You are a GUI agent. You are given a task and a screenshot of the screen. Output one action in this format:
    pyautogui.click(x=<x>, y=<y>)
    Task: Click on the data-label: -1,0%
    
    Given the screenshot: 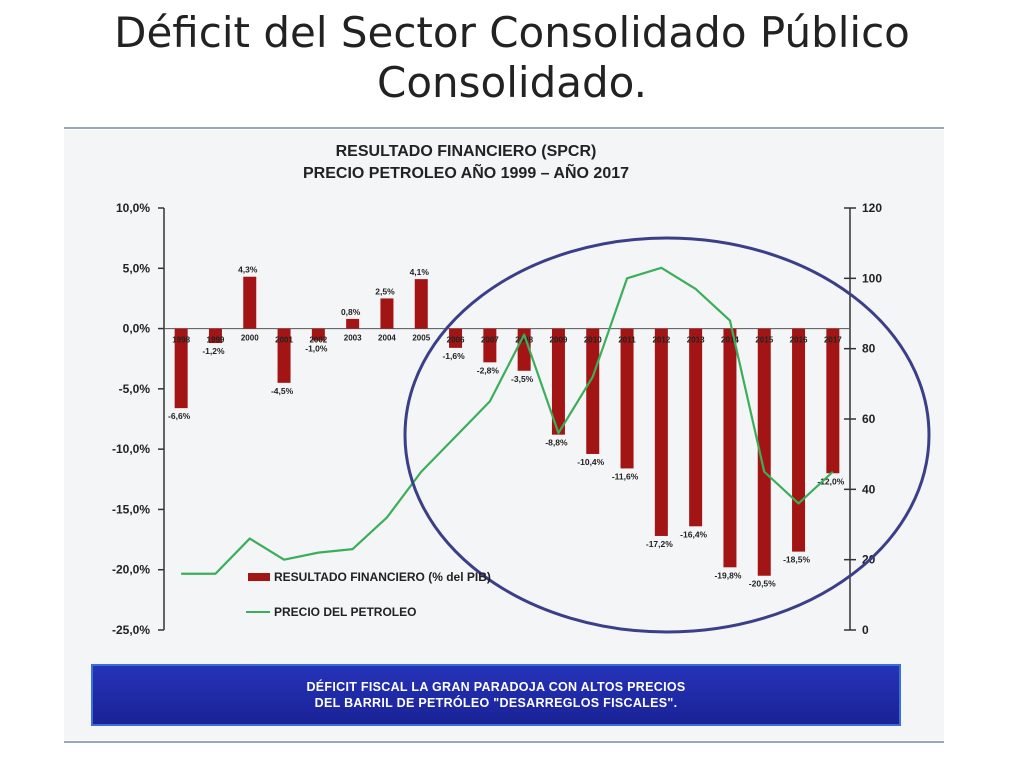 What is the action you would take?
    pyautogui.click(x=316, y=349)
    